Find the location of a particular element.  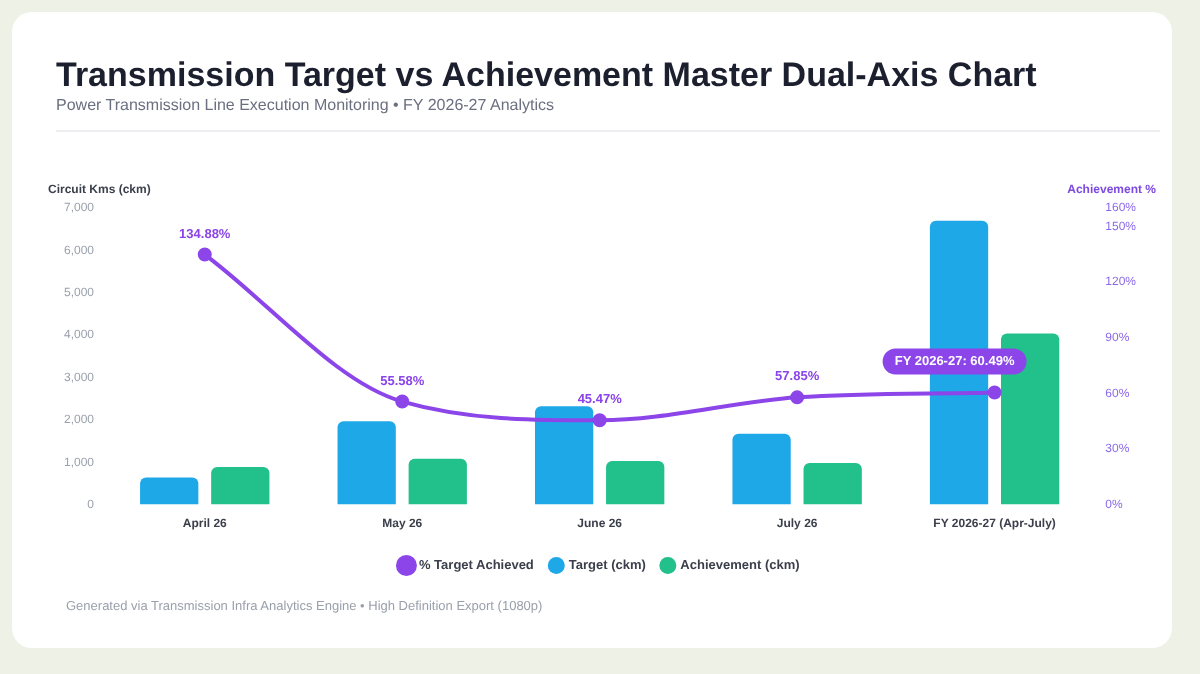

chart-subtitle: Power Transmission Line Execution Monitoring • FY 2026-27 Analytics is located at coordinates (305, 105).